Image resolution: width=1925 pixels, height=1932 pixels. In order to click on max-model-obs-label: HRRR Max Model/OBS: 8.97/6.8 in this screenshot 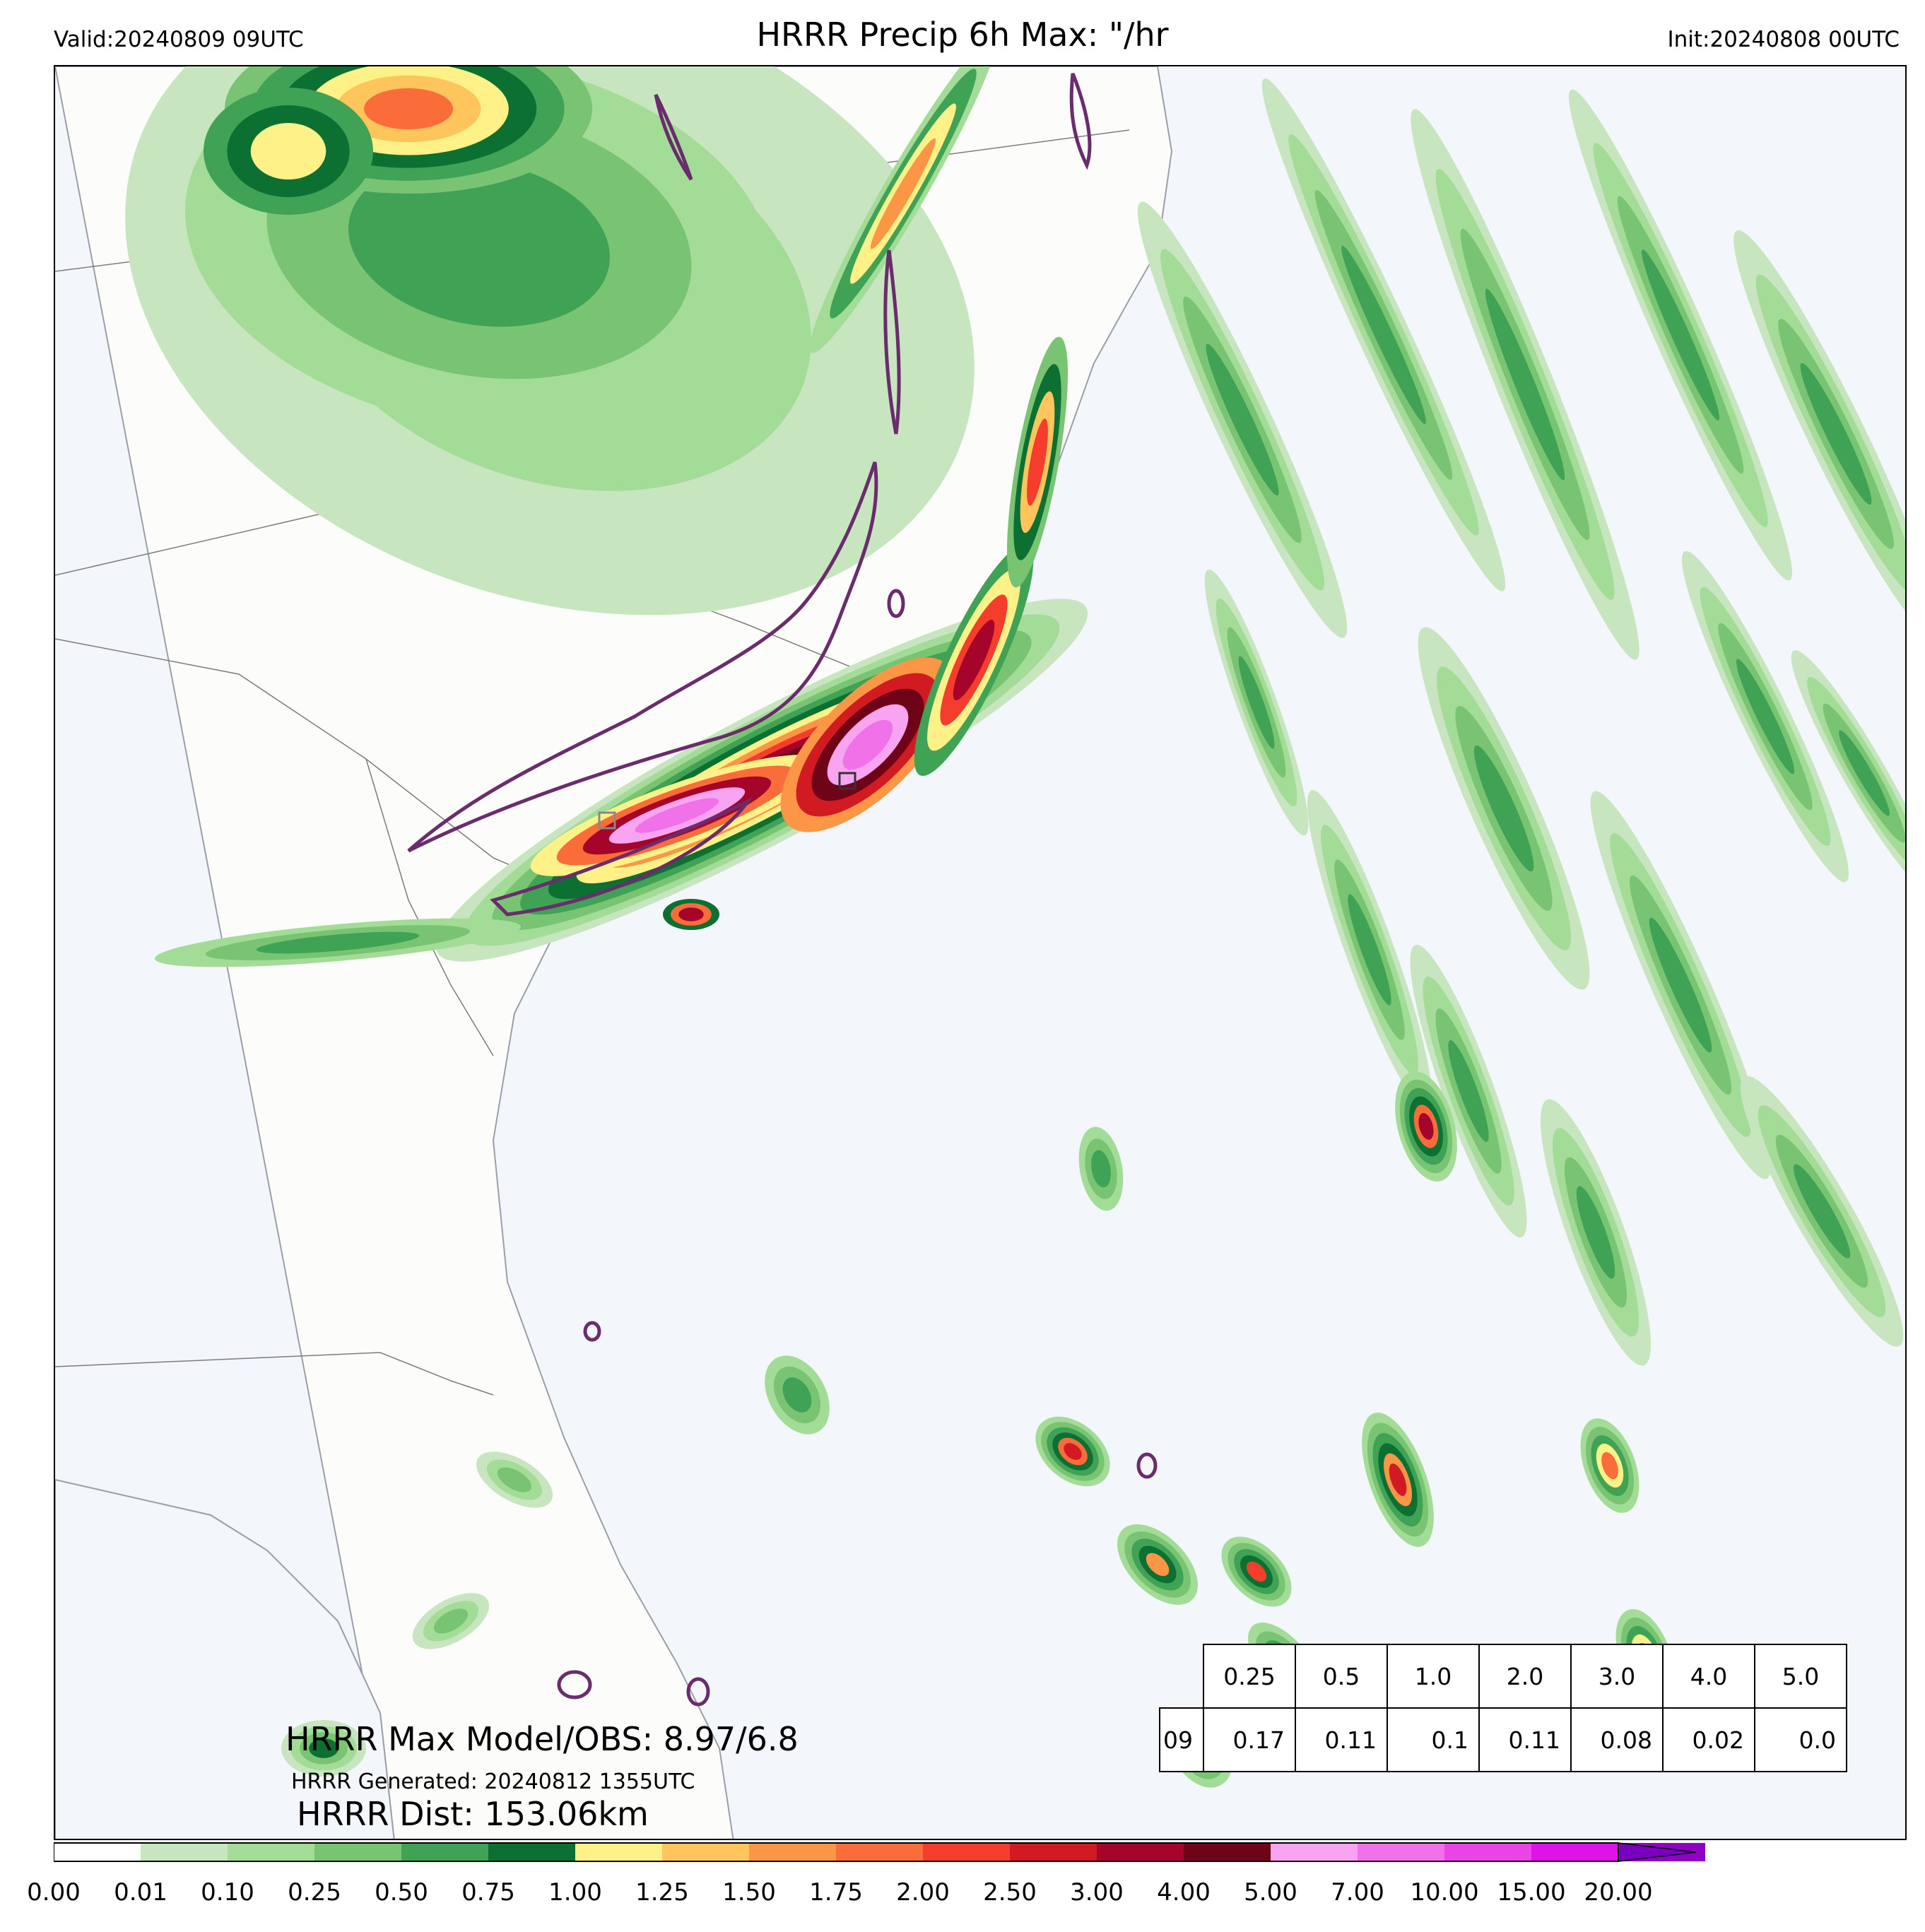, I will do `click(542, 1739)`.